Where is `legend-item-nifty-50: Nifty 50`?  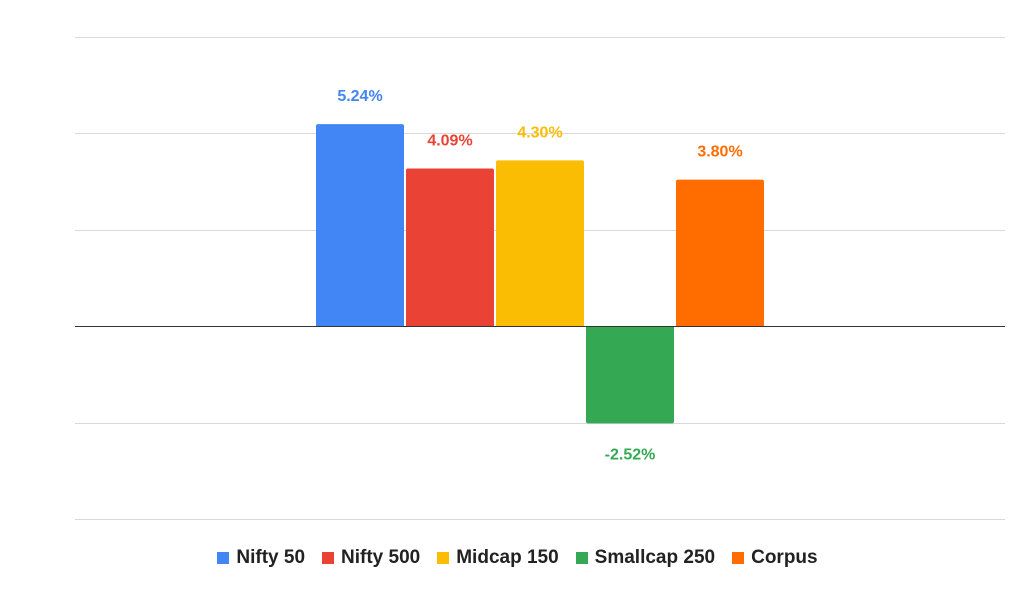
legend-item-nifty-50: Nifty 50 is located at coordinates (261, 558).